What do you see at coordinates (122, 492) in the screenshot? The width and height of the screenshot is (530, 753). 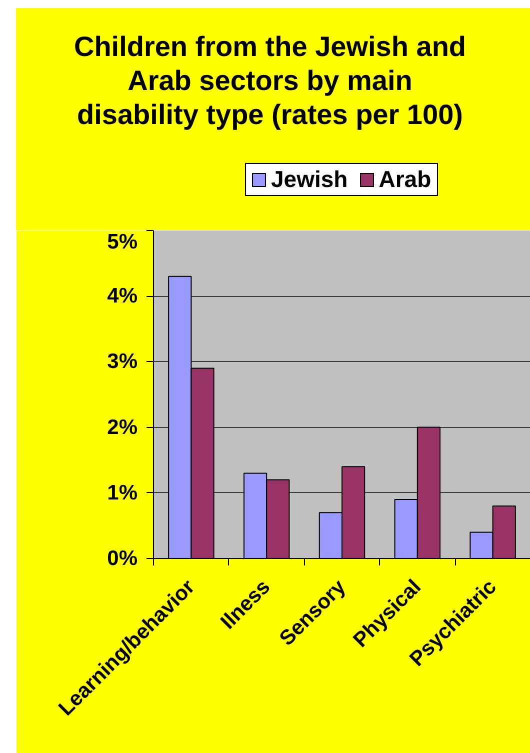 I see `y-tick-label: 1%` at bounding box center [122, 492].